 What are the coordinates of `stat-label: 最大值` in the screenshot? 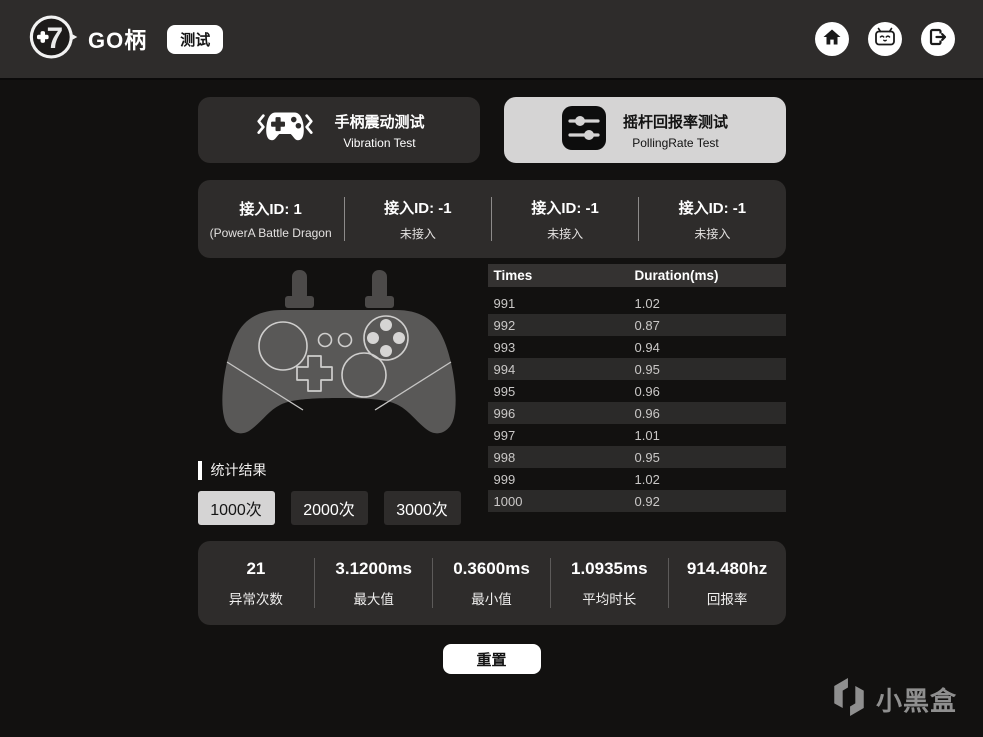 It's located at (373, 599).